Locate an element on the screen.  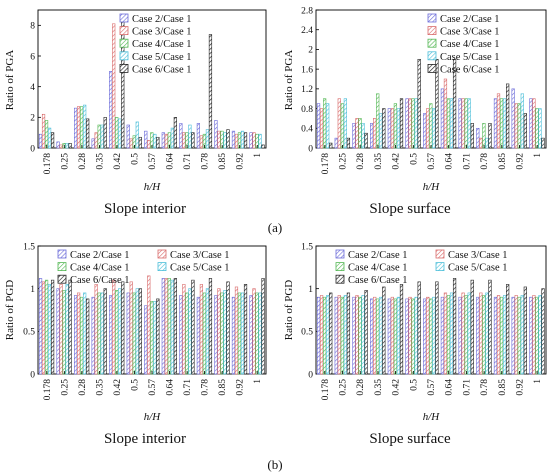
x-tick-label: 0.178 is located at coordinates (326, 164).